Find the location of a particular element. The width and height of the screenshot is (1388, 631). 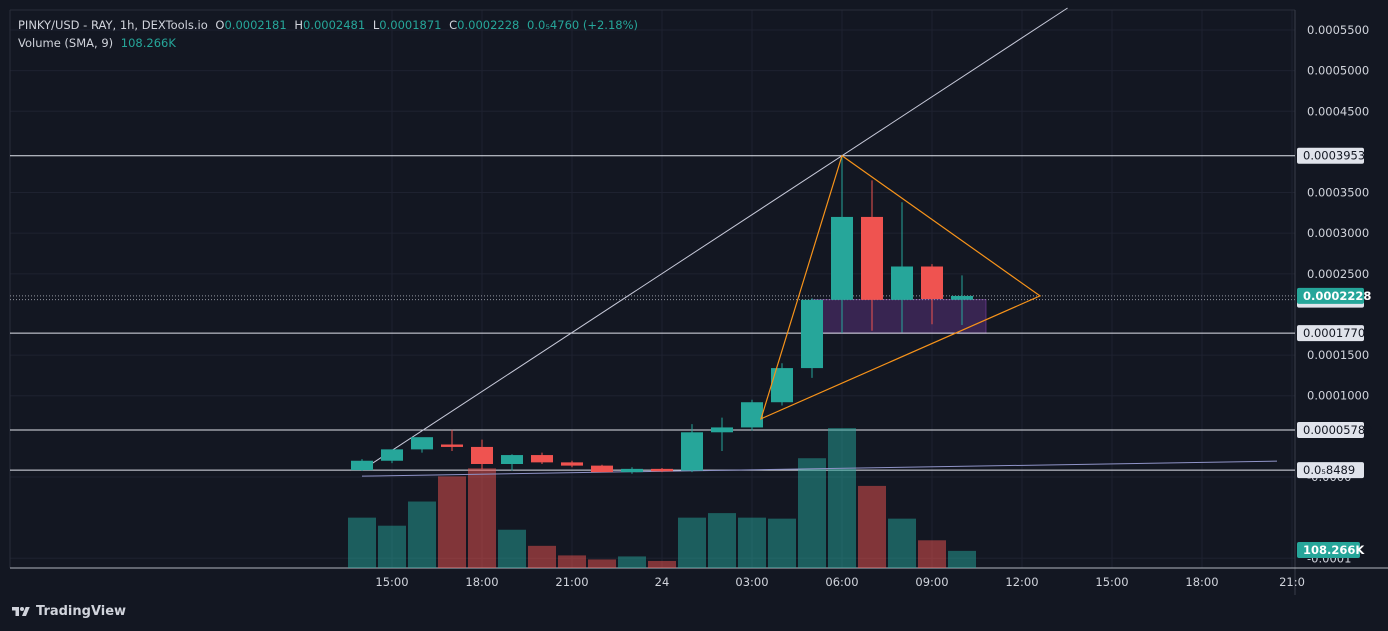

volume-indicator-value: 108.266K is located at coordinates (148, 43).